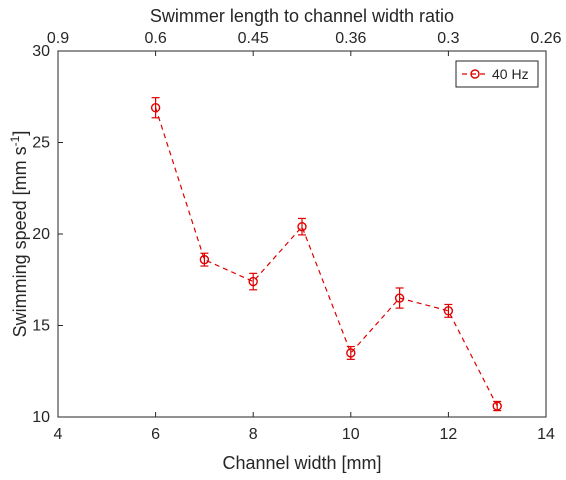 Image resolution: width=566 pixels, height=480 pixels. Describe the element at coordinates (58, 38) in the screenshot. I see `top-x-tick-label: 0.9` at that location.